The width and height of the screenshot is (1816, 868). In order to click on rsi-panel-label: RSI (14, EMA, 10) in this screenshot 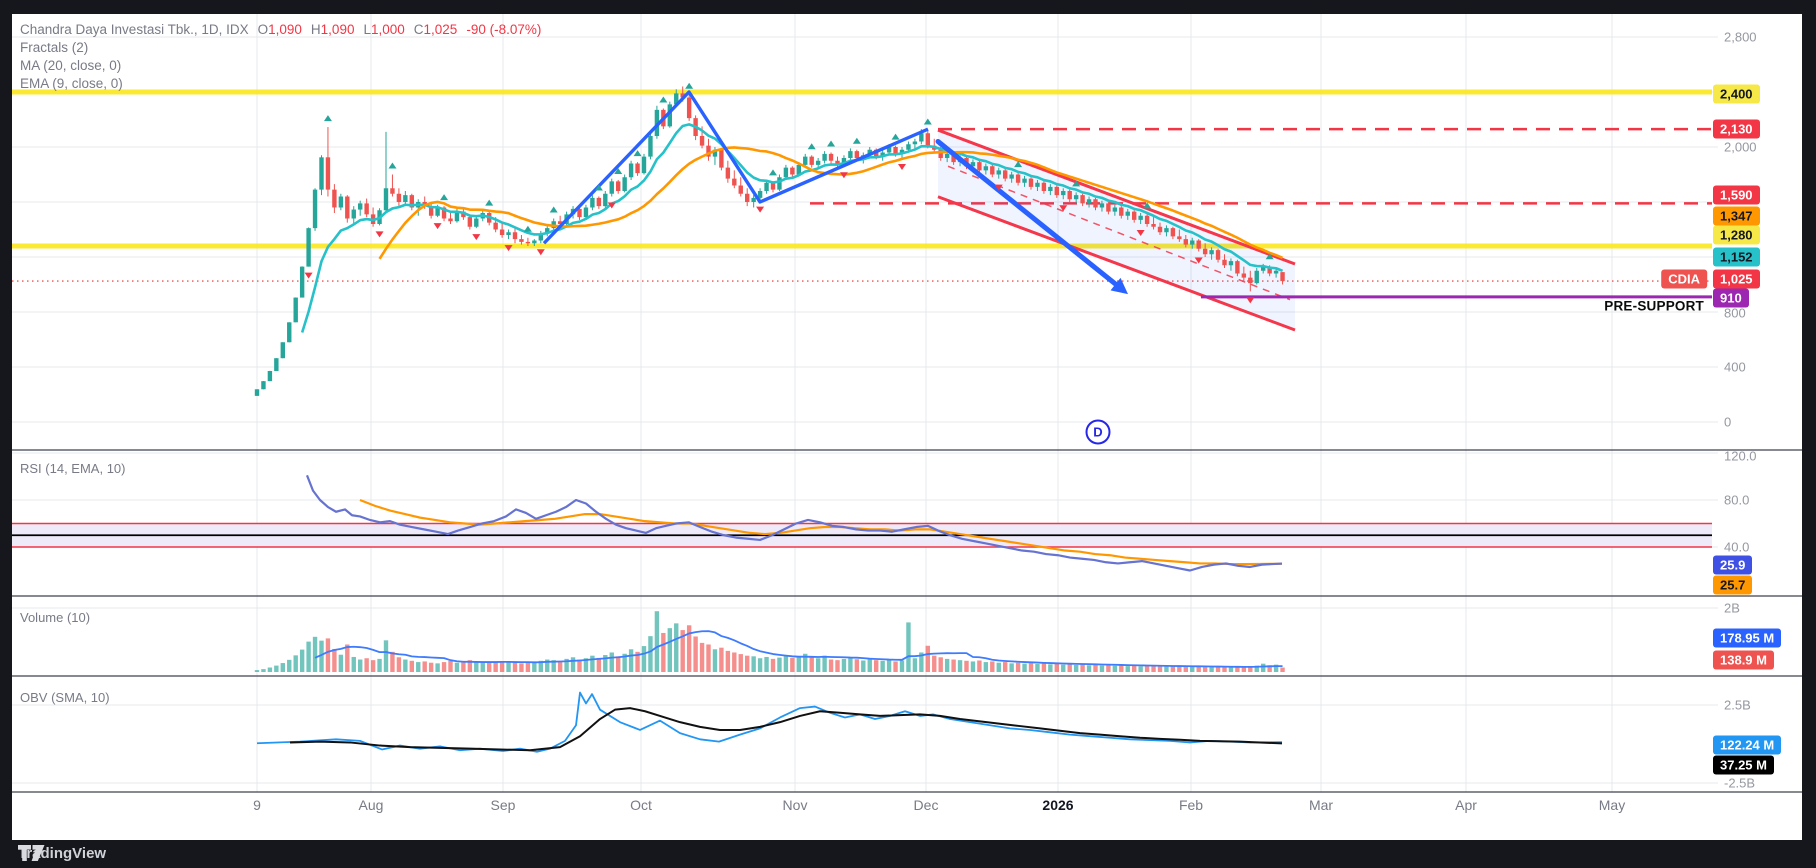, I will do `click(73, 468)`.